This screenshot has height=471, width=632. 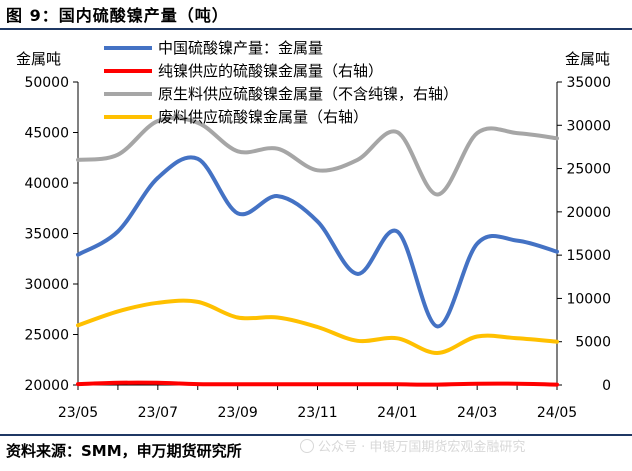 What do you see at coordinates (317, 327) in the screenshot?
I see `series-line-scrap-supply` at bounding box center [317, 327].